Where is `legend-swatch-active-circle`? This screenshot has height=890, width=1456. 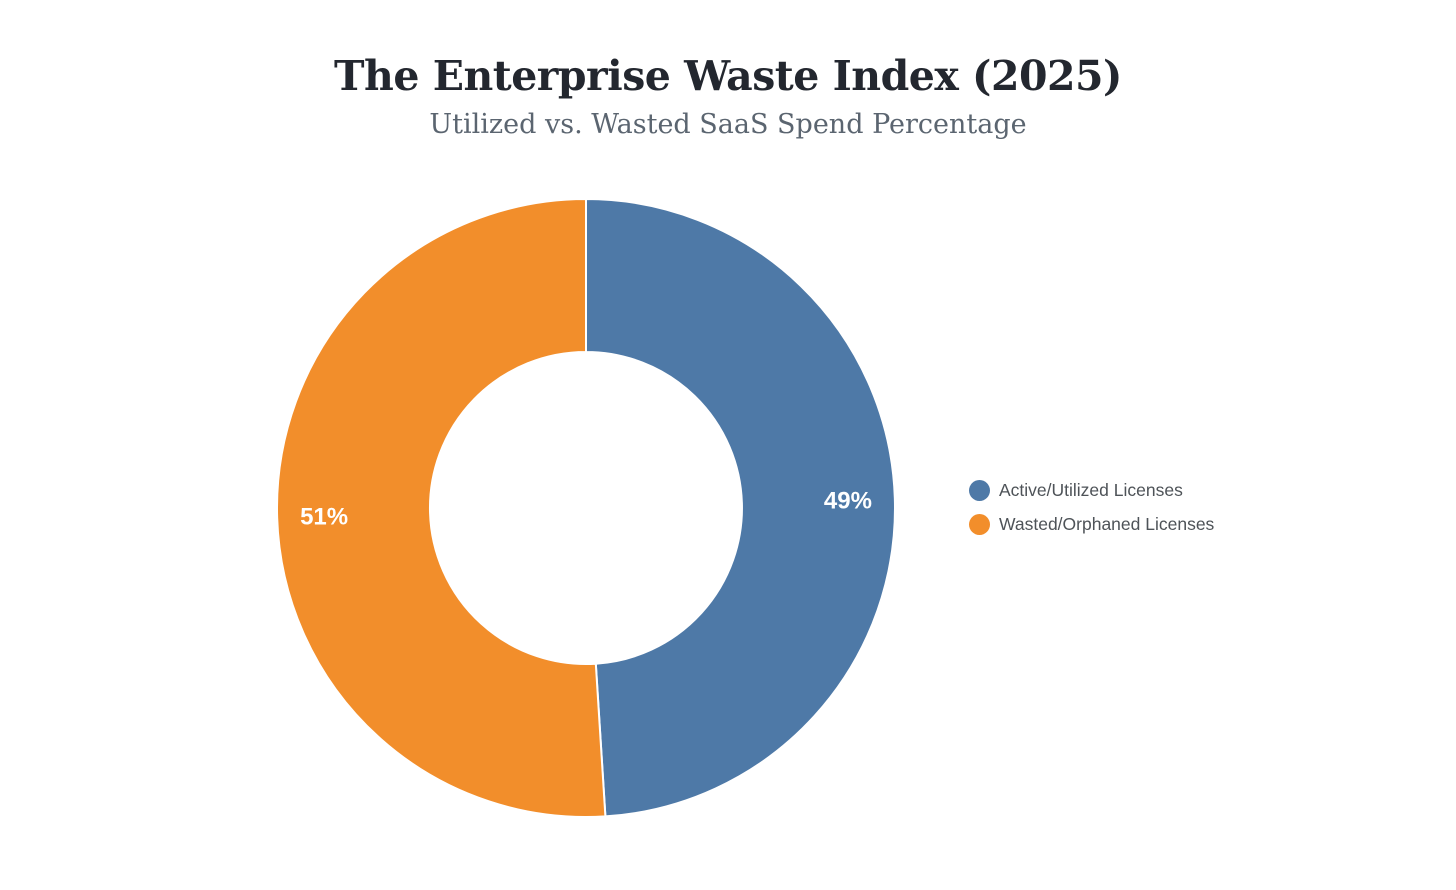
legend-swatch-active-circle is located at coordinates (979, 490).